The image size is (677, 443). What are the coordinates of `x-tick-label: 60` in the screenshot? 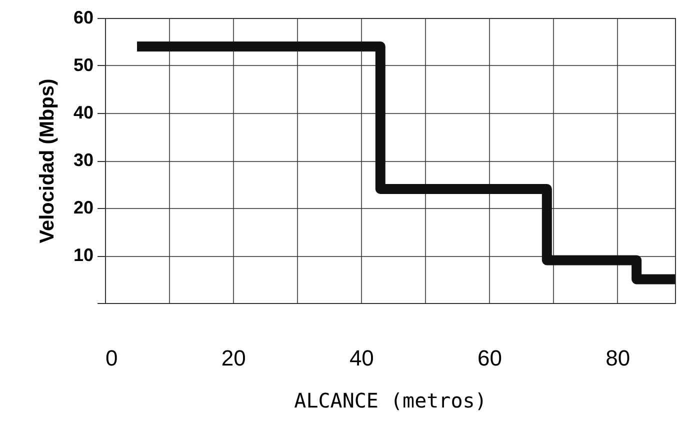 It's located at (490, 358).